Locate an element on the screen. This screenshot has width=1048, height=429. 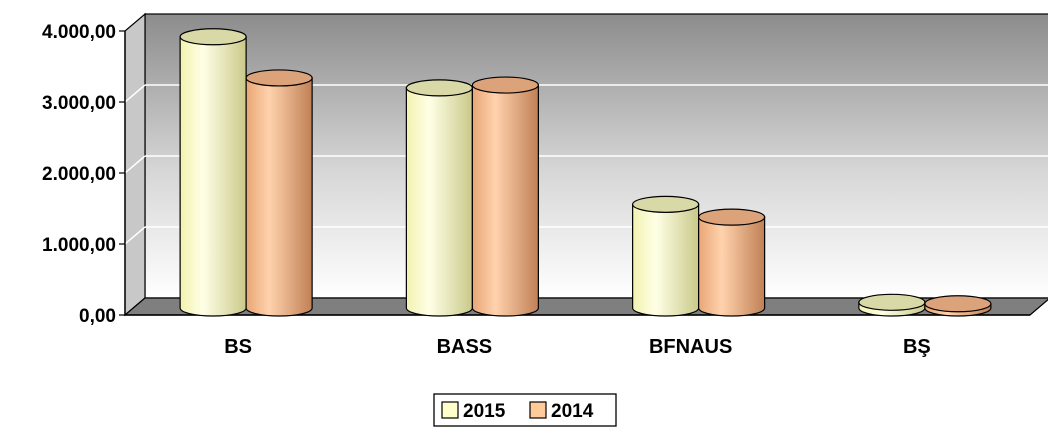
legend: 2015 2014 is located at coordinates (525, 410).